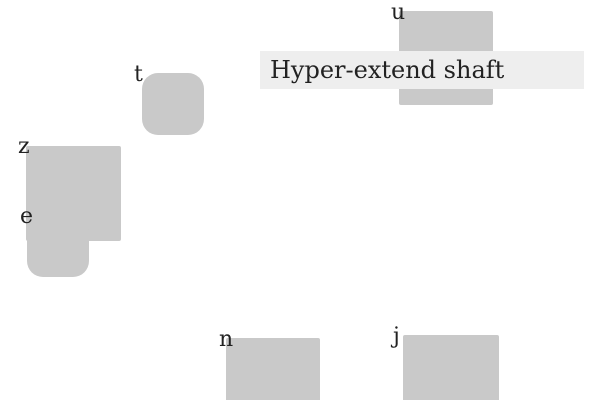  Describe the element at coordinates (226, 339) in the screenshot. I see `label-n: n` at that location.